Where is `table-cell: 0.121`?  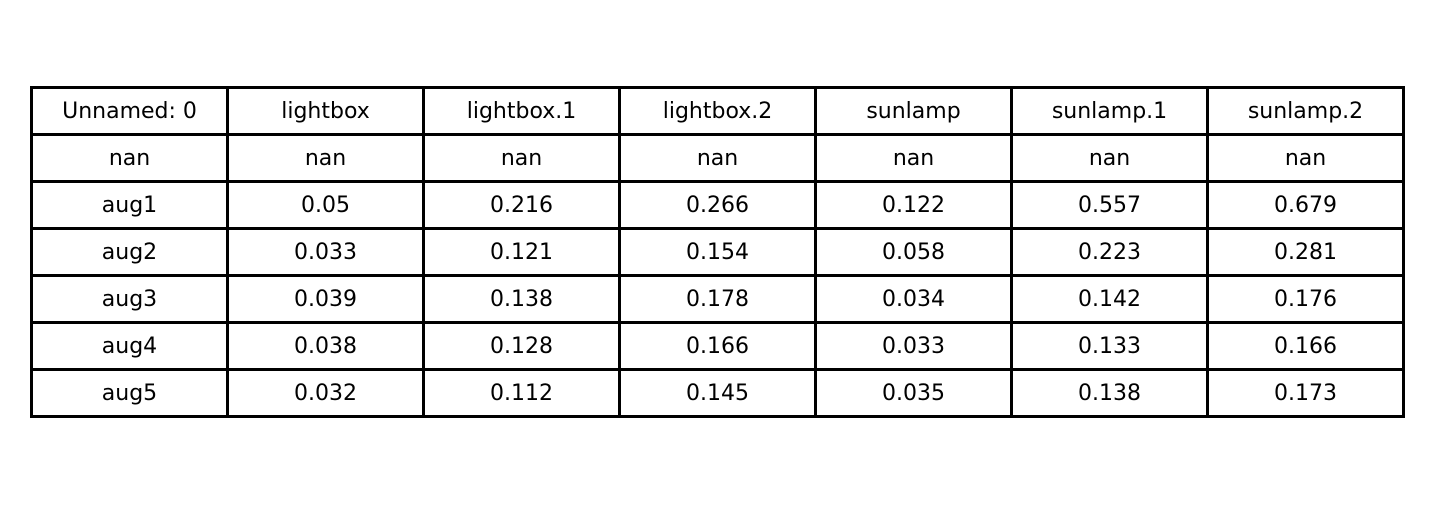 table-cell: 0.121 is located at coordinates (521, 252).